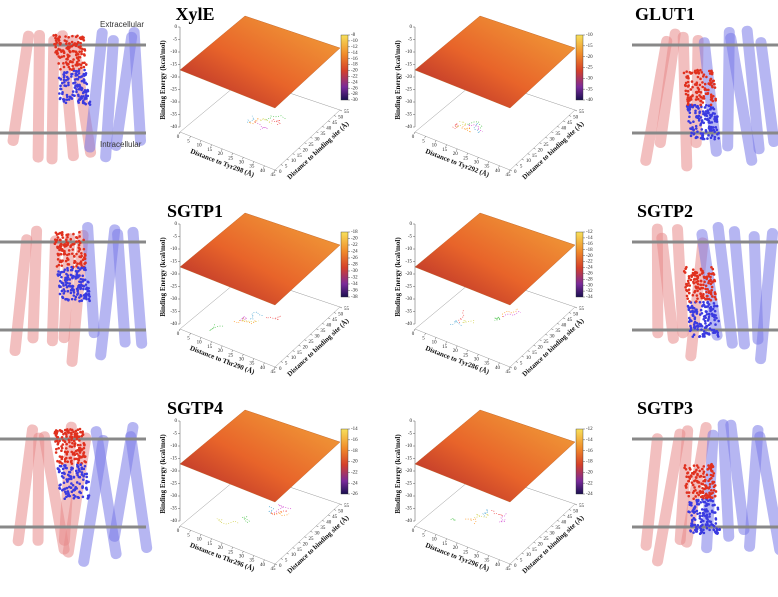  What do you see at coordinates (576, 315) in the screenshot?
I see `y-tick-label: 50` at bounding box center [576, 315].